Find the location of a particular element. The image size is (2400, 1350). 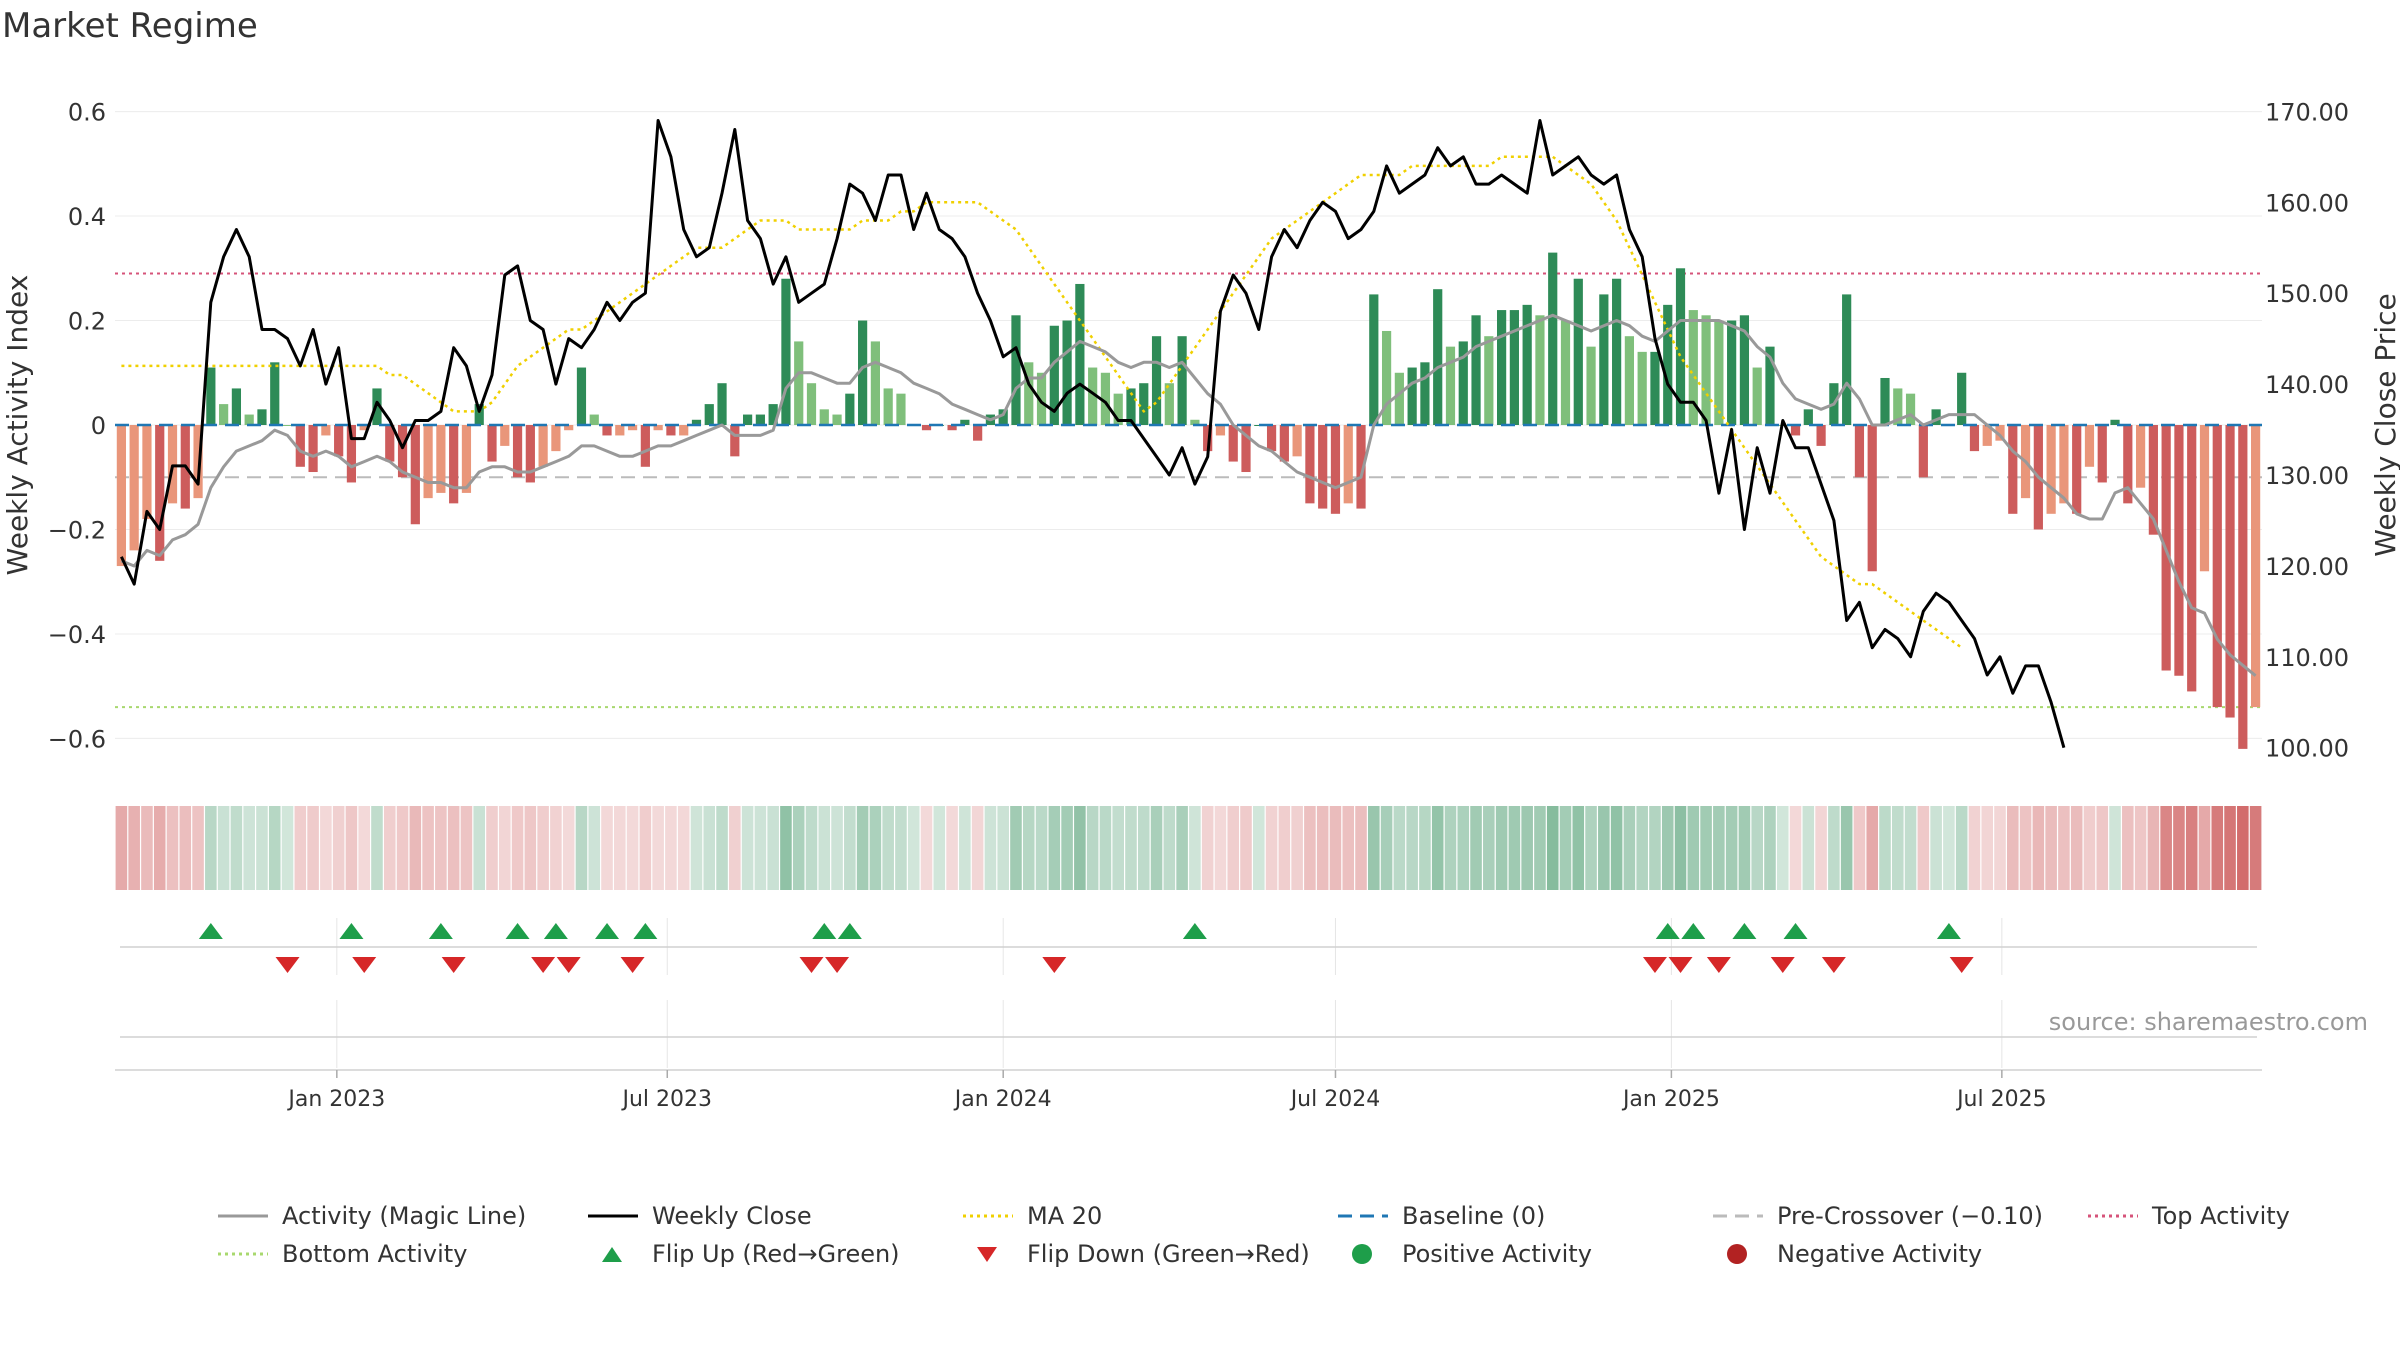

legend-label: Weekly Close is located at coordinates (732, 1216).